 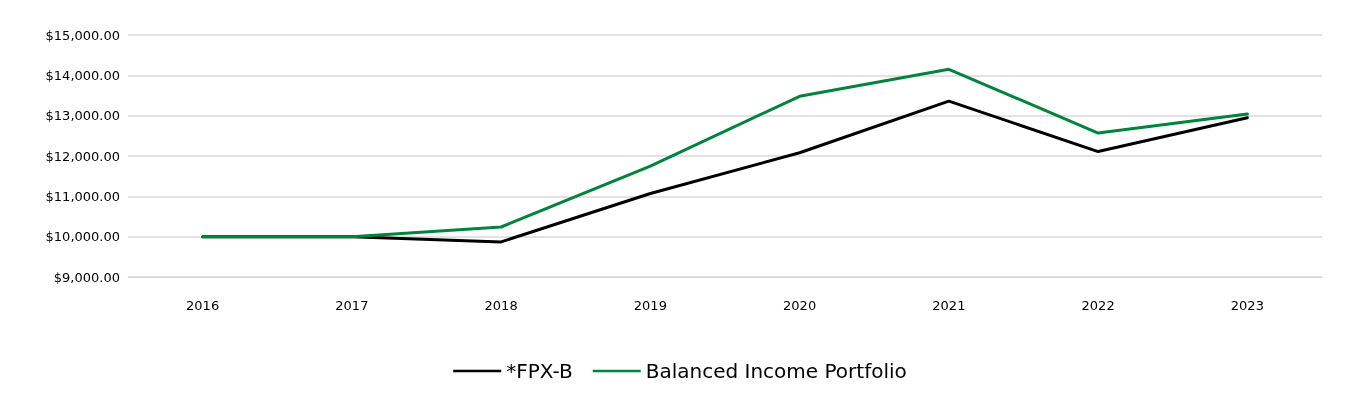 I want to click on legend-label: Balanced Income Portfolio, so click(x=776, y=371).